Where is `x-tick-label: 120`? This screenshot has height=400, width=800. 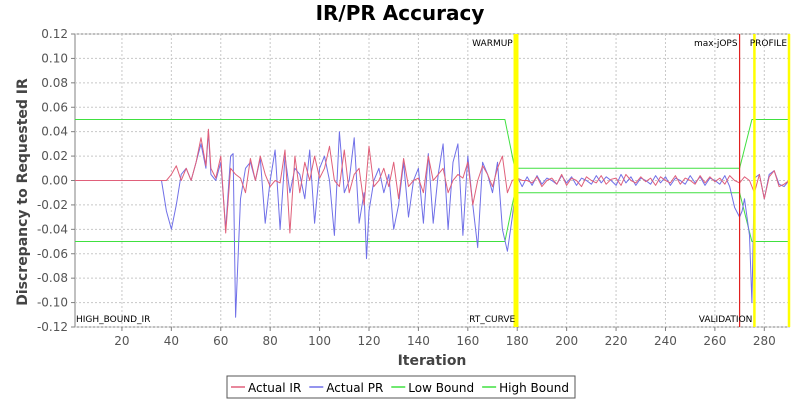 x-tick-label: 120 is located at coordinates (369, 341).